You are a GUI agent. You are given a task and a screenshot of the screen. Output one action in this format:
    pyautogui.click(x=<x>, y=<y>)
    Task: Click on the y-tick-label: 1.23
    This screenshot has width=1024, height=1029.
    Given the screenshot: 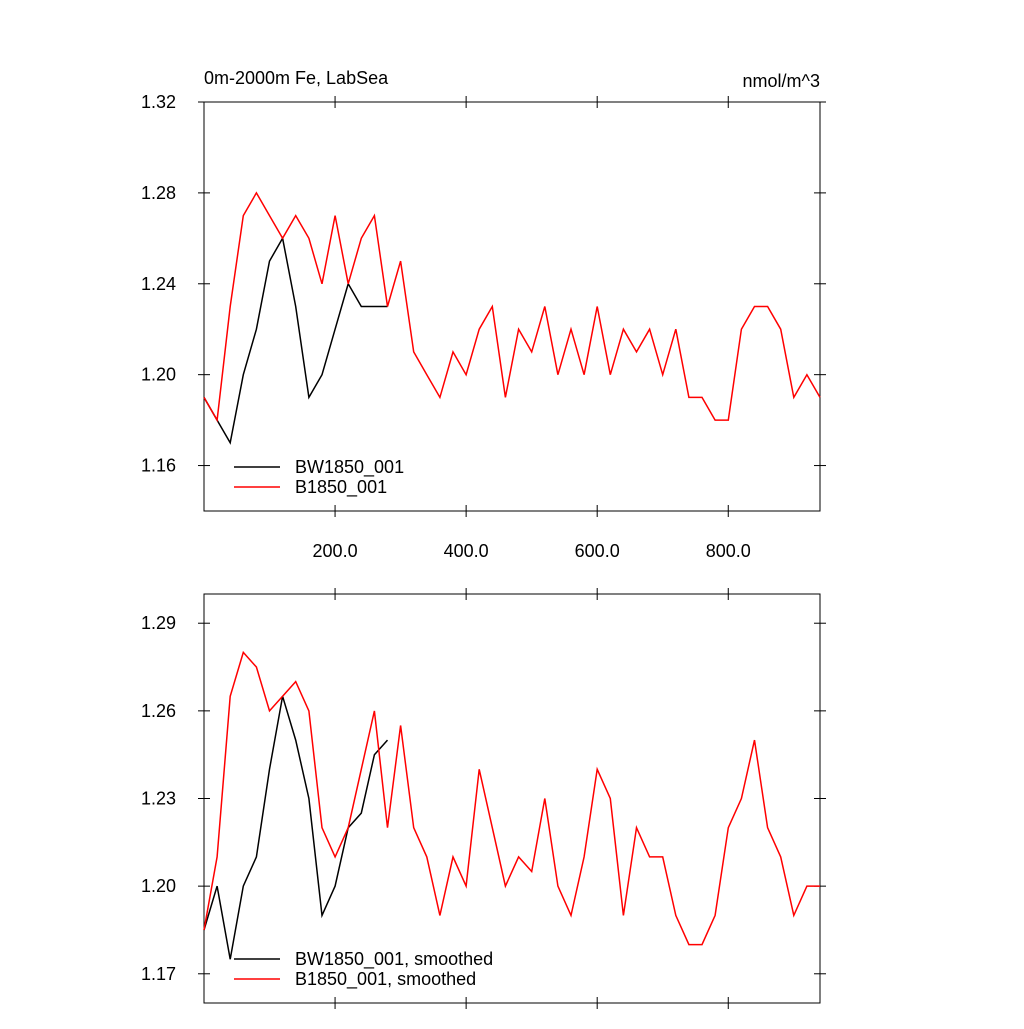 What is the action you would take?
    pyautogui.click(x=158, y=799)
    